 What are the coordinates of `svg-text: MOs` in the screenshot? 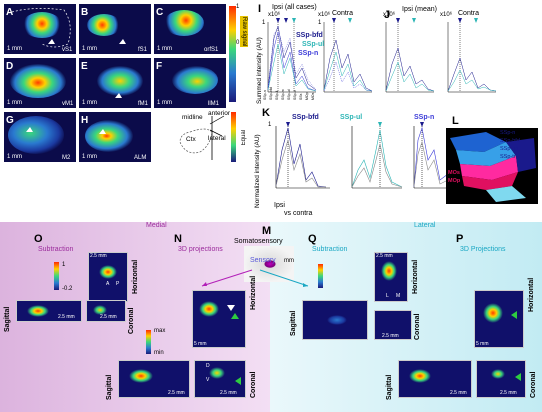 It's located at (313, 96).